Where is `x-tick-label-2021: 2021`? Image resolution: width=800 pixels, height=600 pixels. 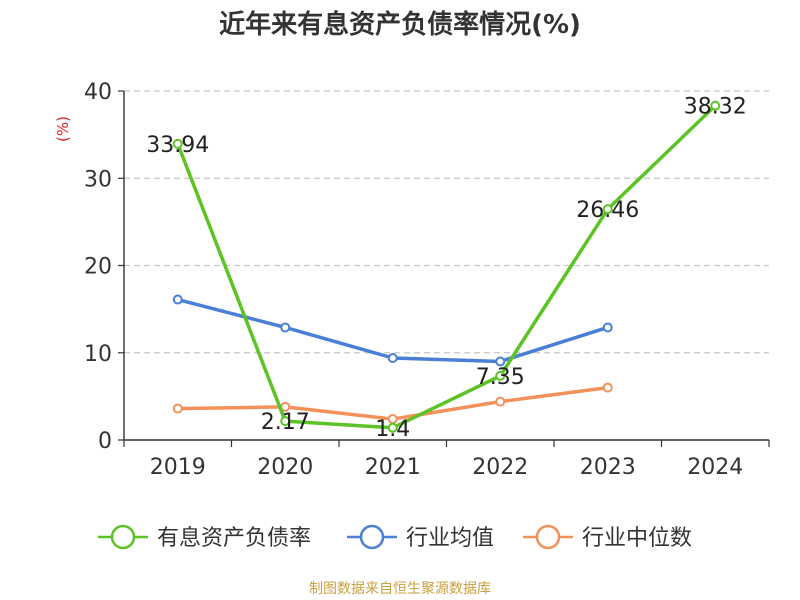 x-tick-label-2021: 2021 is located at coordinates (393, 467).